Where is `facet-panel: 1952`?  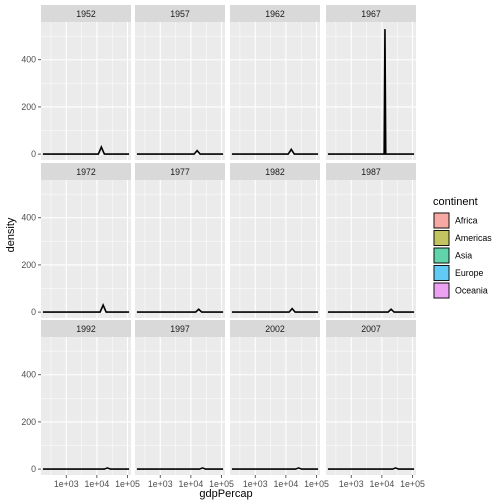 facet-panel: 1952 is located at coordinates (86, 82).